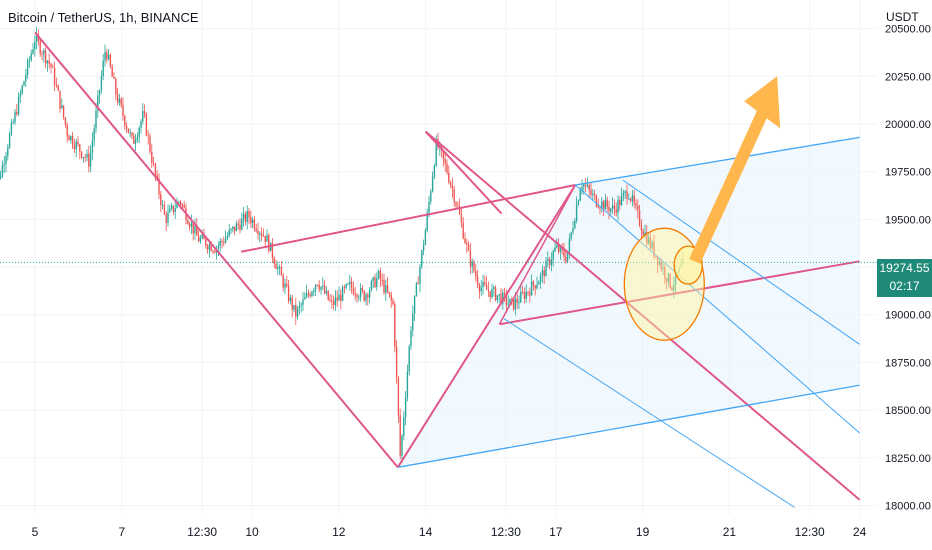 The height and width of the screenshot is (550, 932). I want to click on time-tick-label: 24, so click(860, 532).